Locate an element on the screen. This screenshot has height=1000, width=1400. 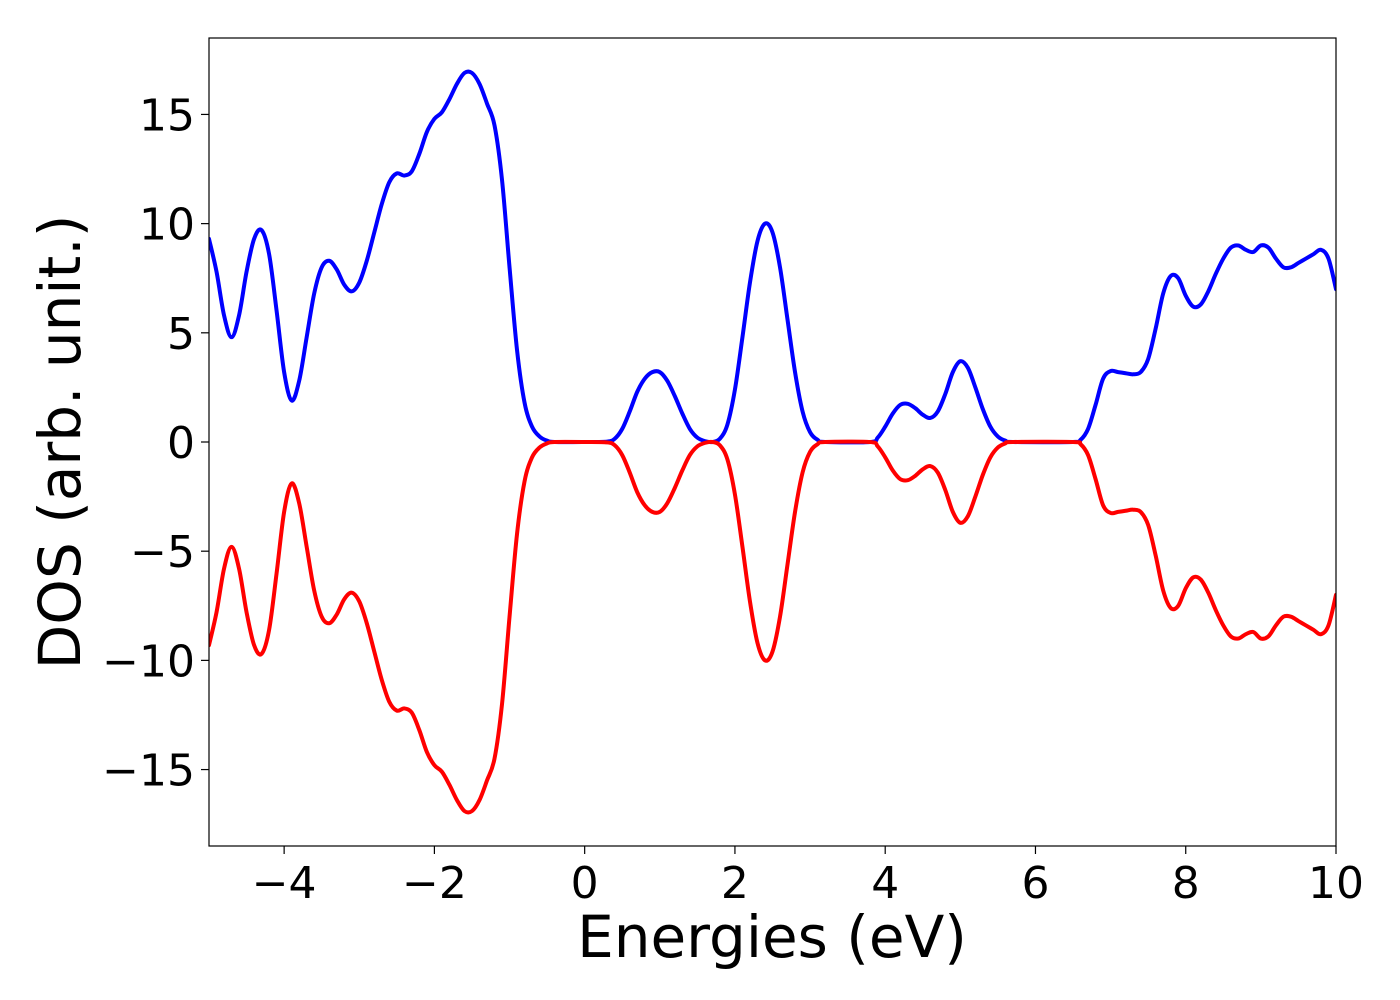
x-tick-label: 8 is located at coordinates (1186, 883).